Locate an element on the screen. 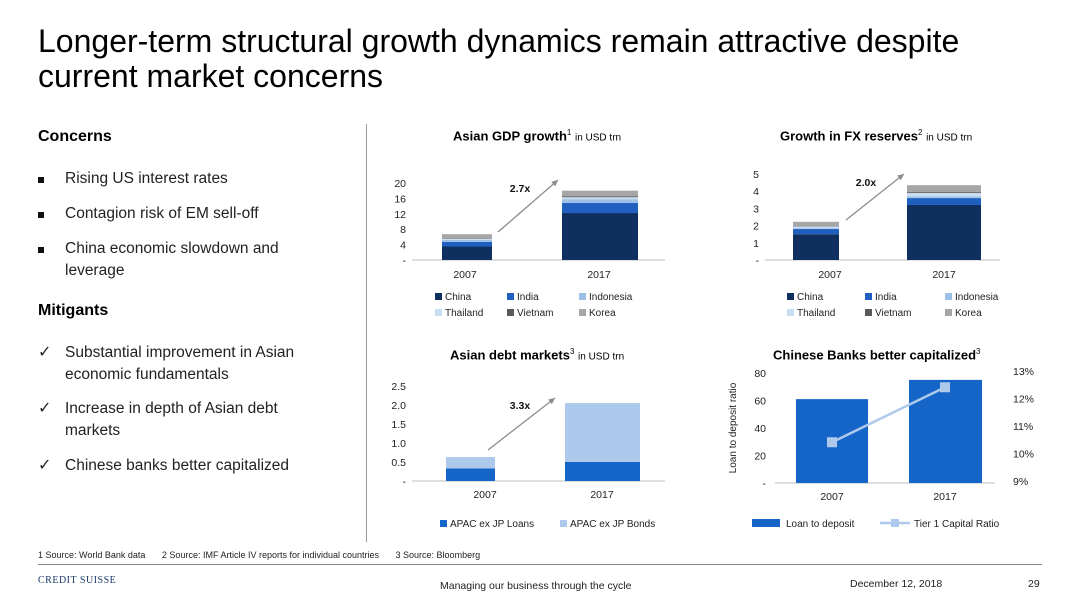 This screenshot has width=1080, height=608. legend-label: Vietnam is located at coordinates (893, 313).